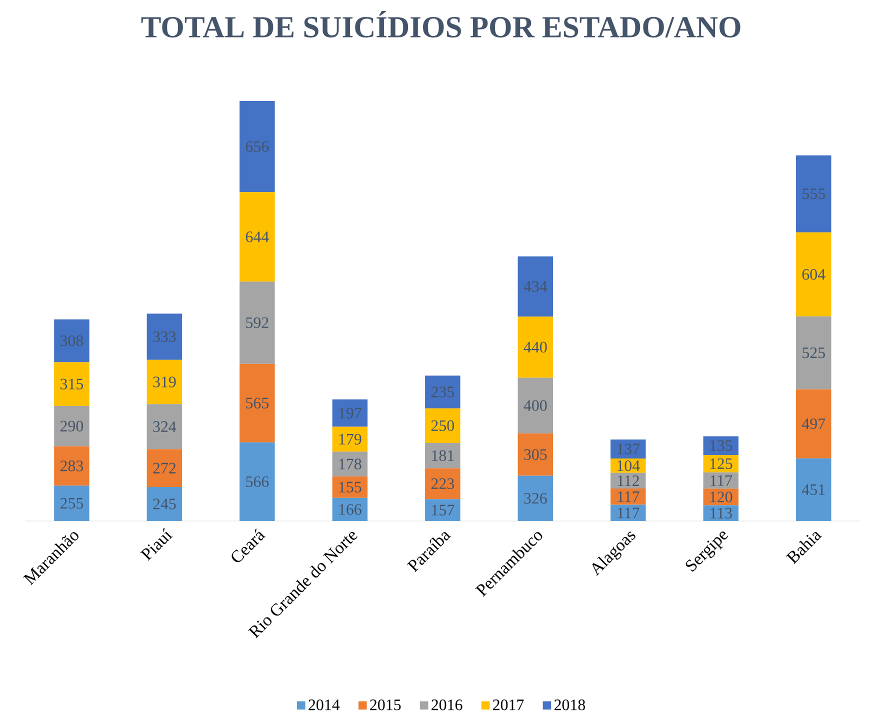 Image resolution: width=884 pixels, height=717 pixels. I want to click on data-label: 324, so click(164, 426).